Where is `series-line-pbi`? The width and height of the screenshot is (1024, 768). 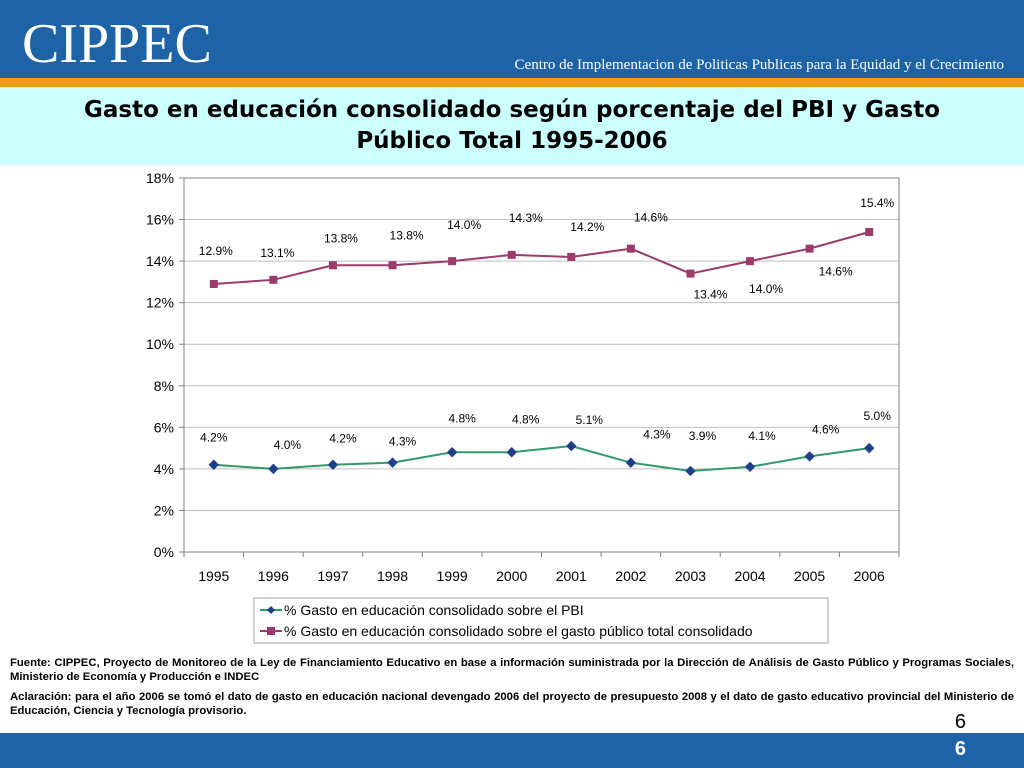 series-line-pbi is located at coordinates (541, 458).